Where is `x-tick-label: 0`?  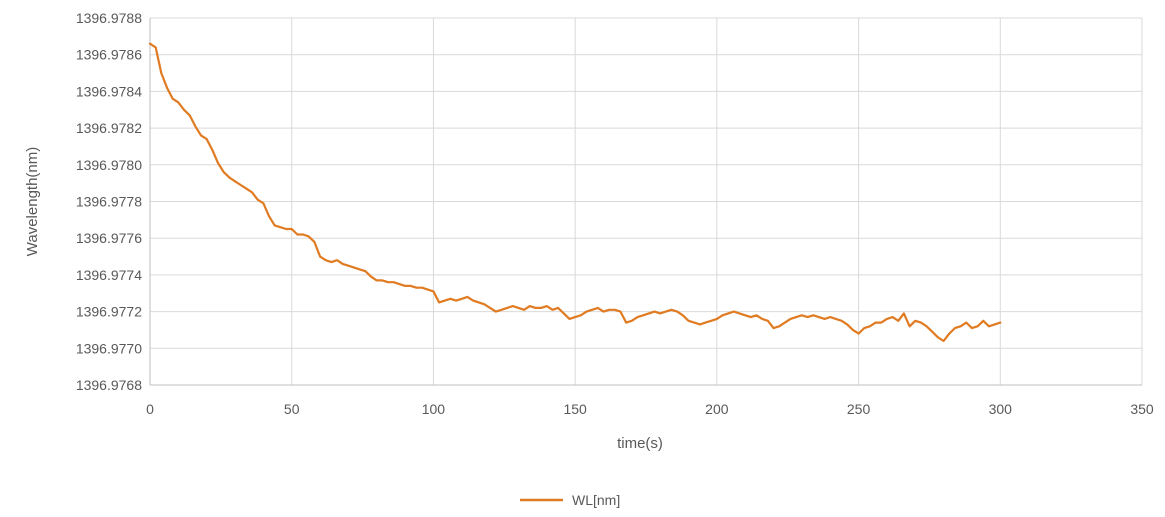
x-tick-label: 0 is located at coordinates (150, 409).